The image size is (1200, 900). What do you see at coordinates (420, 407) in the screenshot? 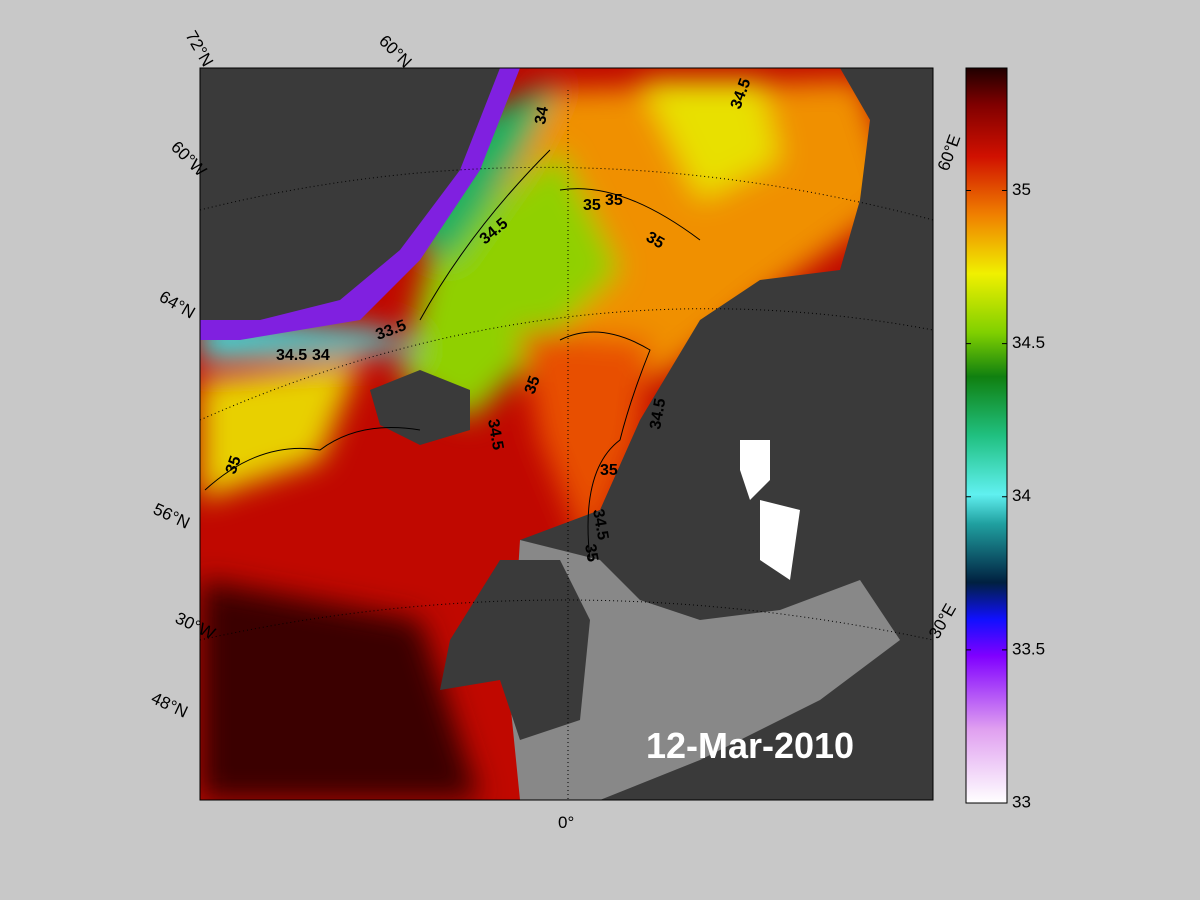
I see `iceland` at bounding box center [420, 407].